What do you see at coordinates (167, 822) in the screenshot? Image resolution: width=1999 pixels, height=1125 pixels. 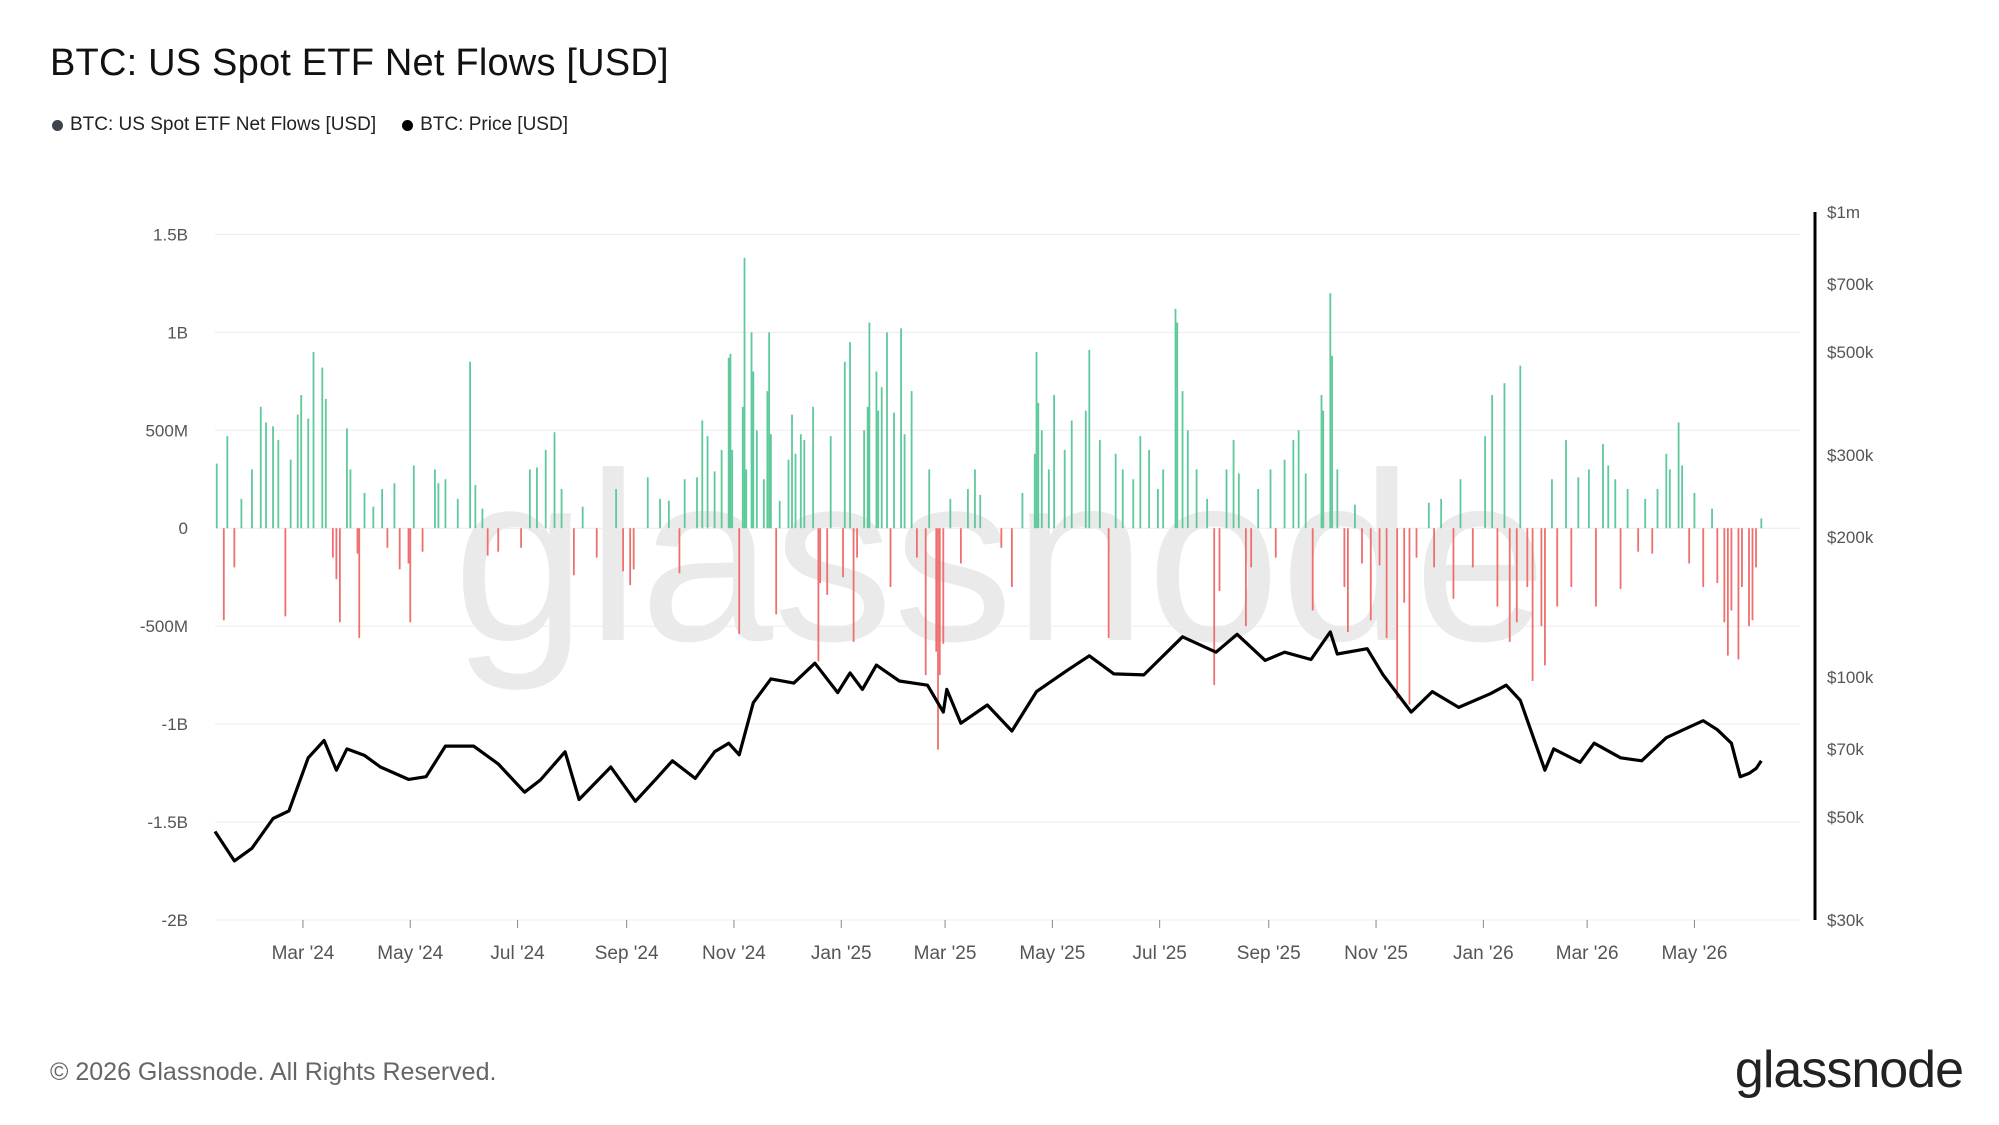 I see `left-tick-label: -1.5B` at bounding box center [167, 822].